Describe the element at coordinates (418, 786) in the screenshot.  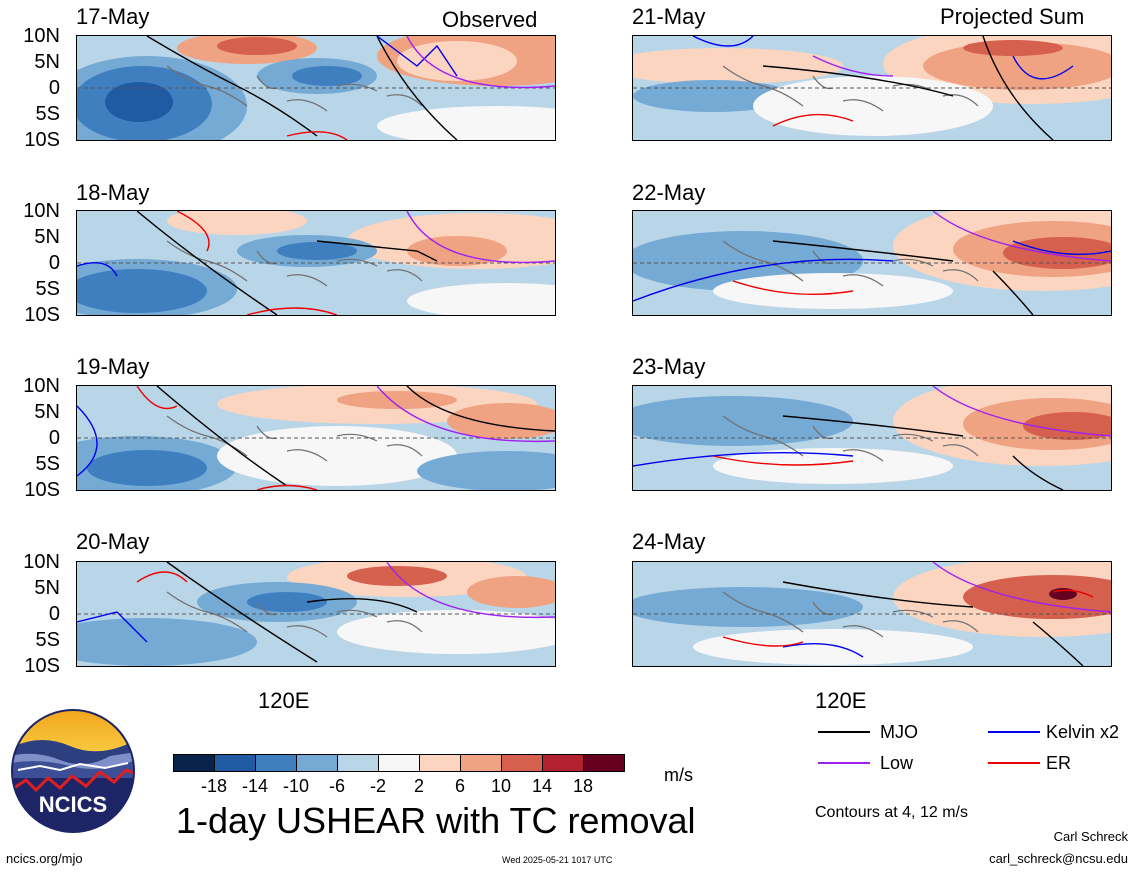
I see `colorbar-tick-label: 2` at that location.